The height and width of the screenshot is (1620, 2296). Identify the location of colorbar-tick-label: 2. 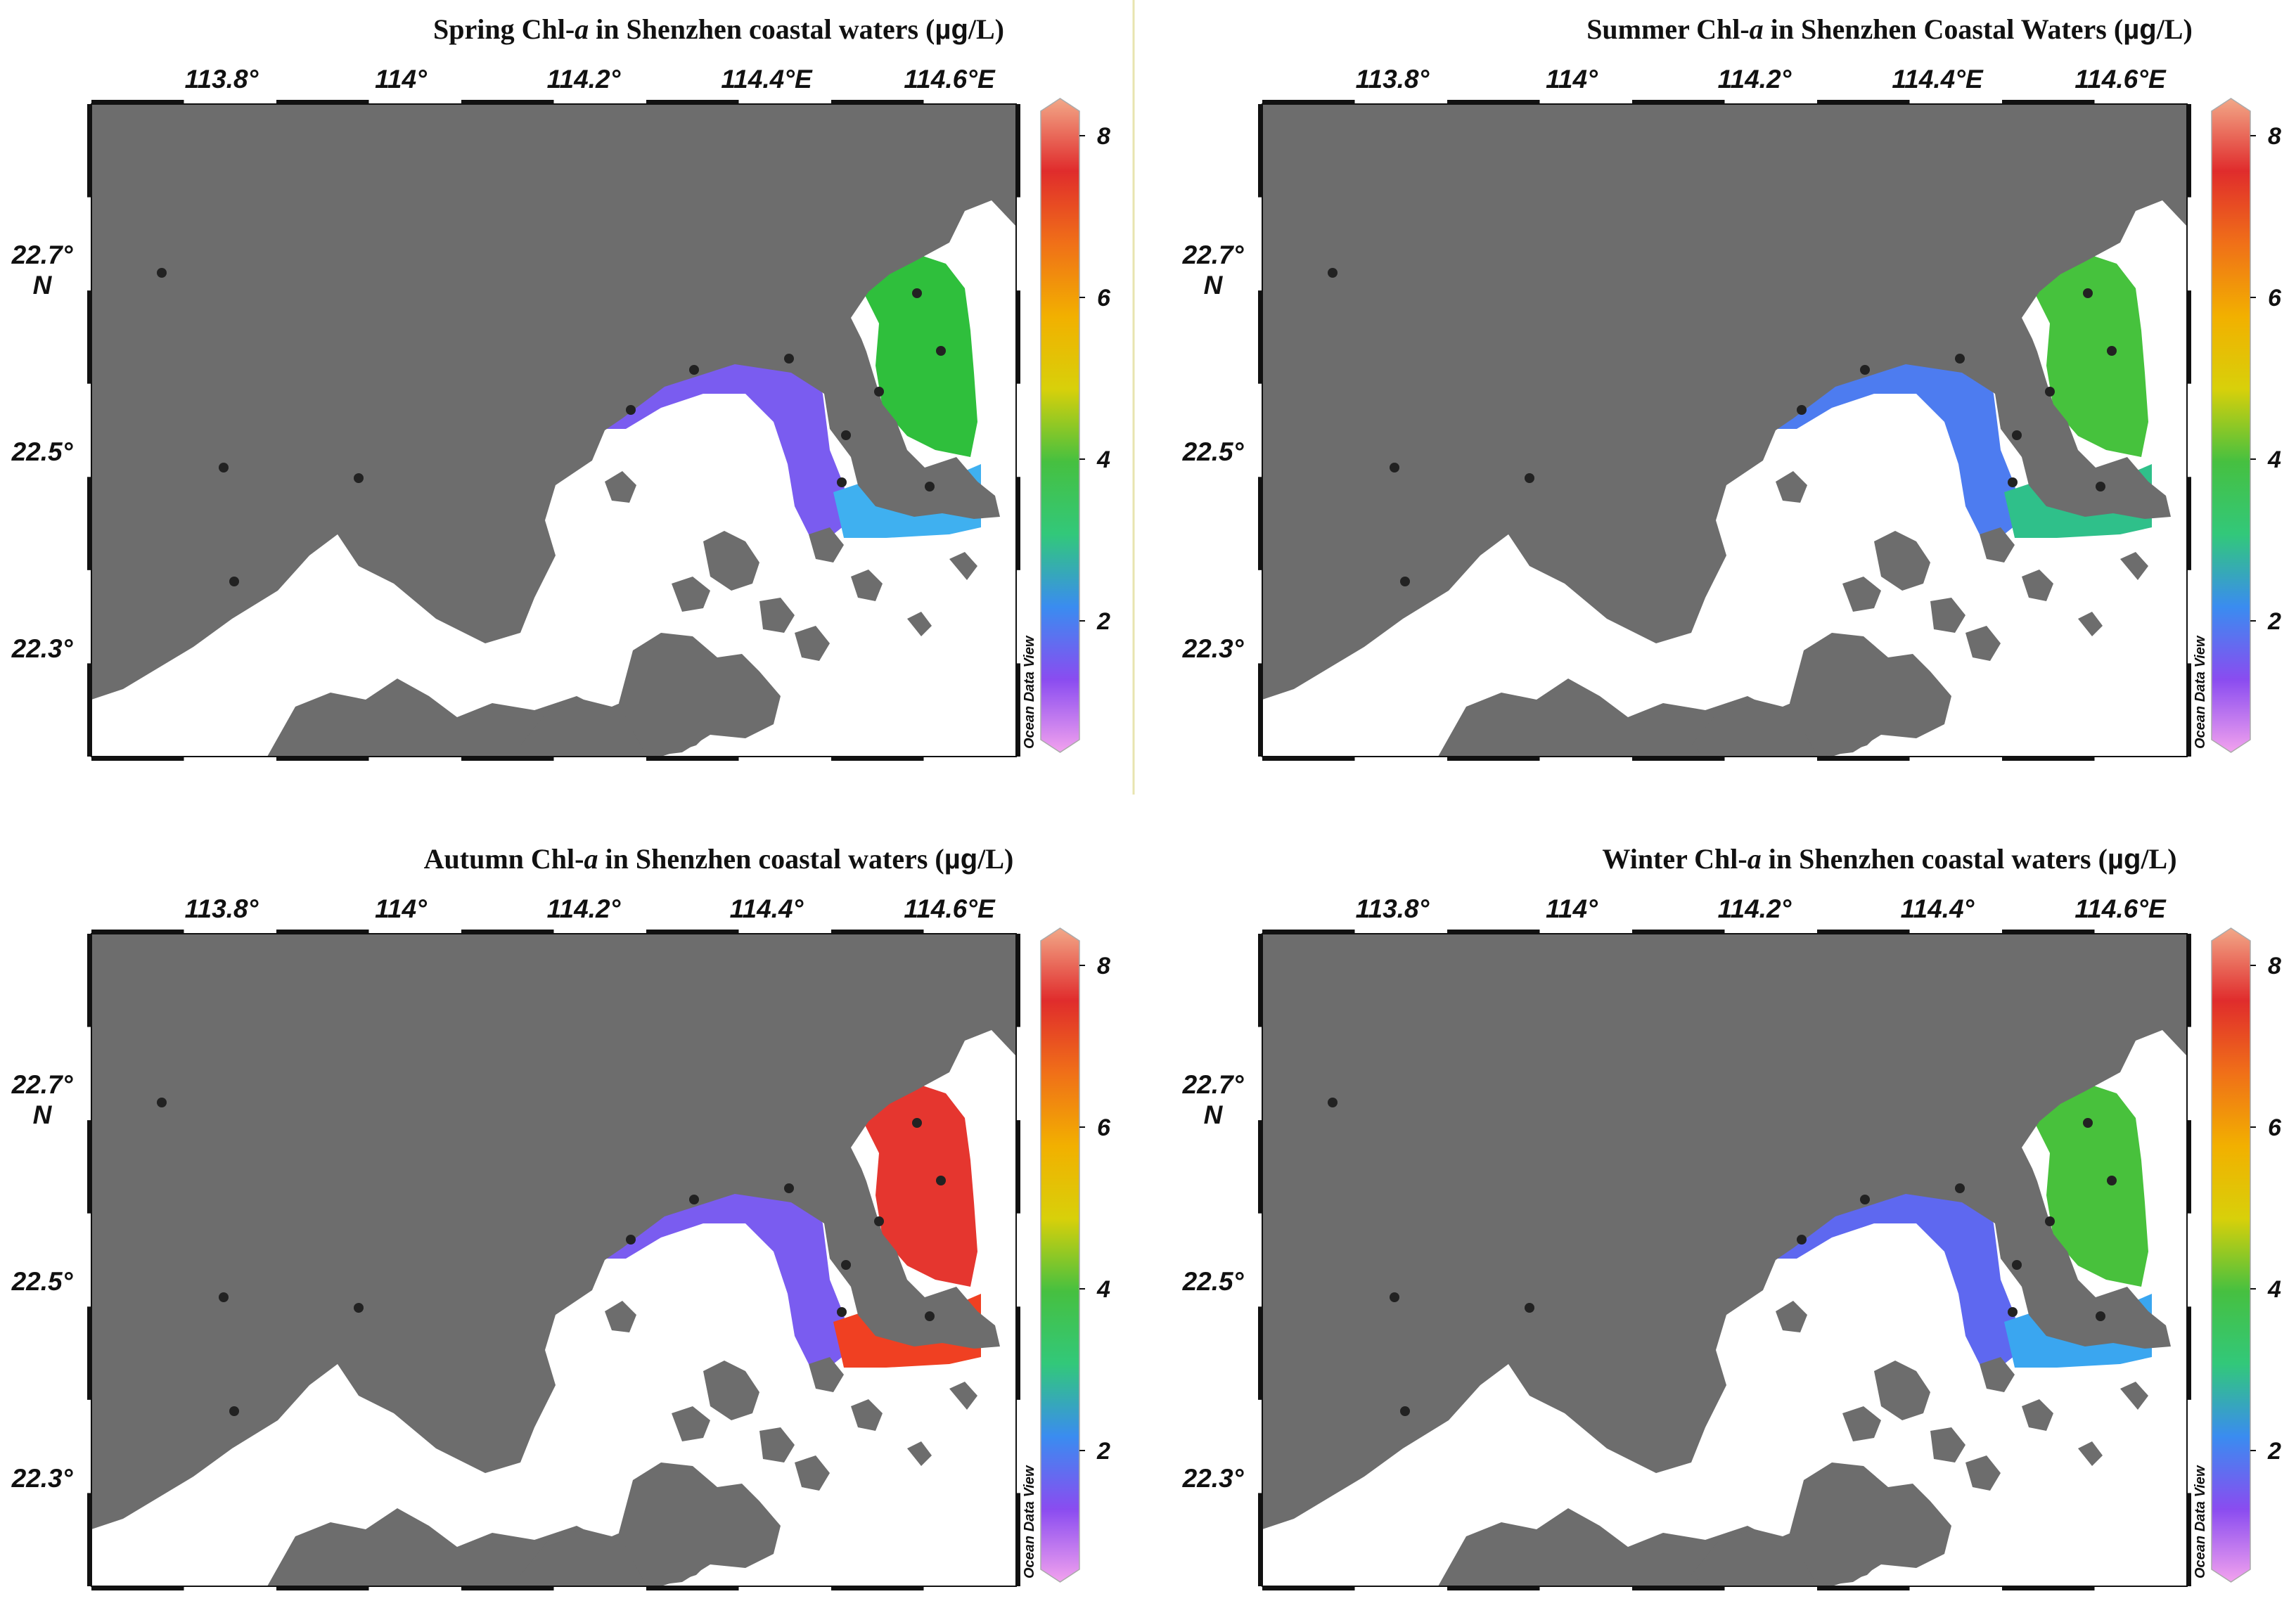
(2274, 1452).